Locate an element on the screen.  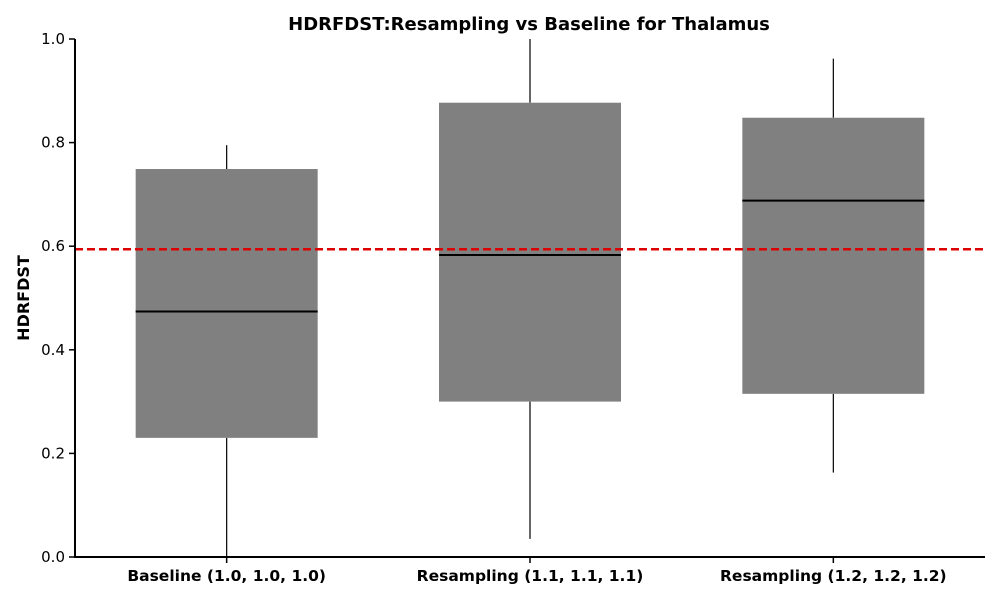
y-axis-label: HDRFDST is located at coordinates (23, 298).